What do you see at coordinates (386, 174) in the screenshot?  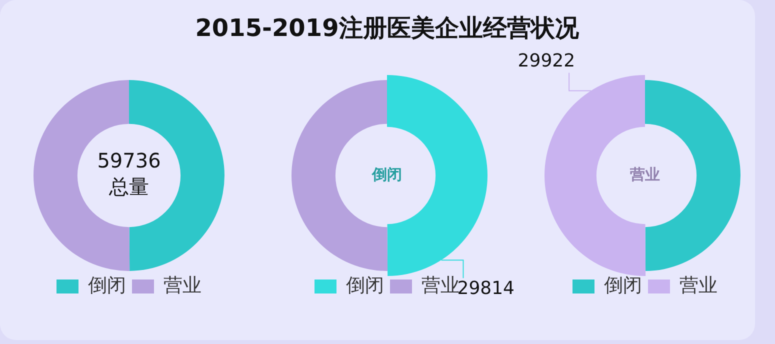 I see `text: 倒闭` at bounding box center [386, 174].